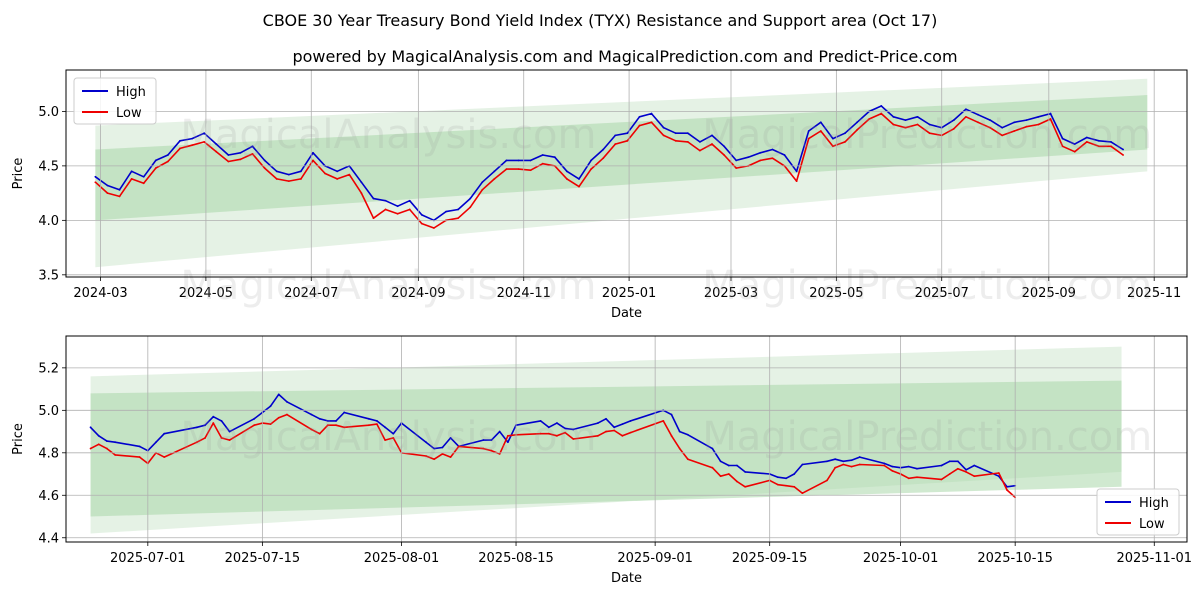 This screenshot has height=604, width=1200. What do you see at coordinates (770, 558) in the screenshot?
I see `x-tick-label: 2025-09-15` at bounding box center [770, 558].